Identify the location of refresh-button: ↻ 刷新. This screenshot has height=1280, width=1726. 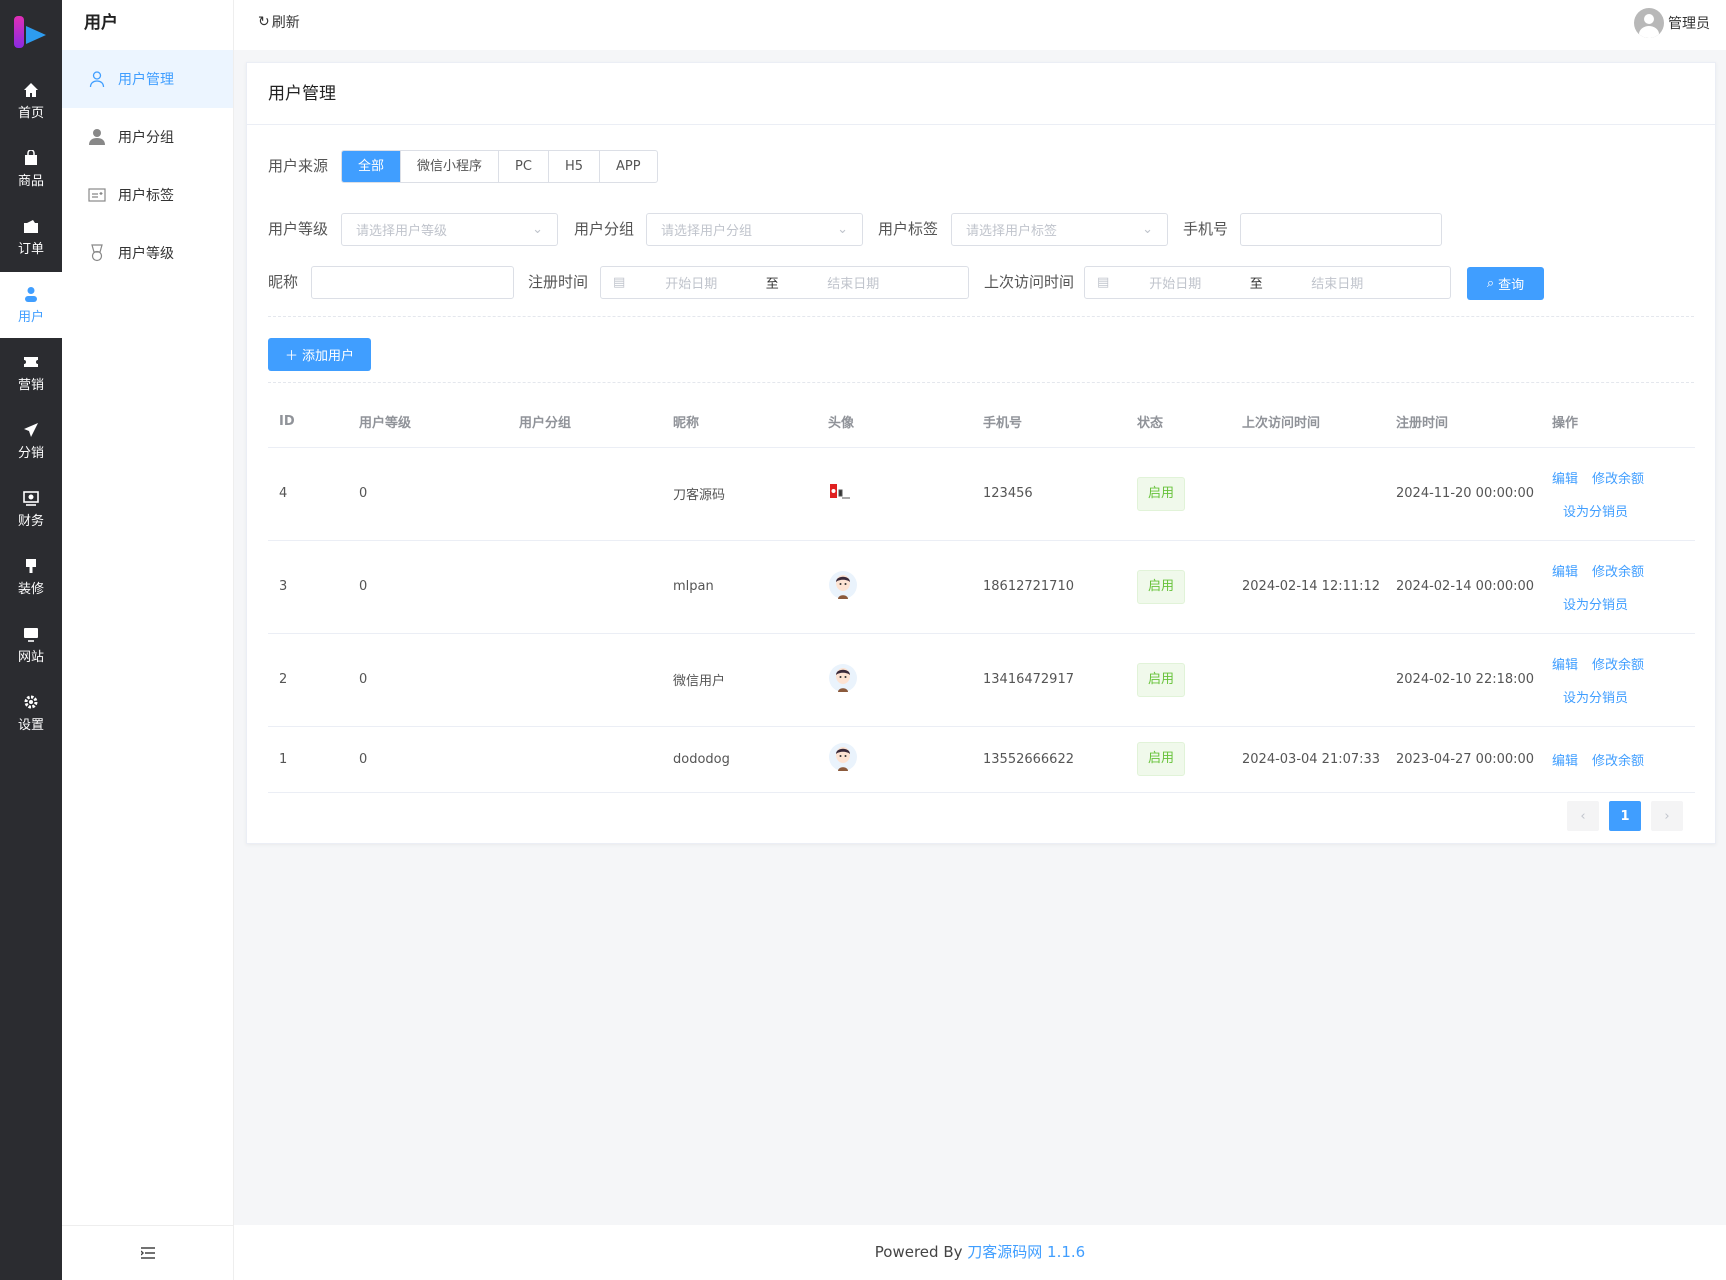
(279, 22).